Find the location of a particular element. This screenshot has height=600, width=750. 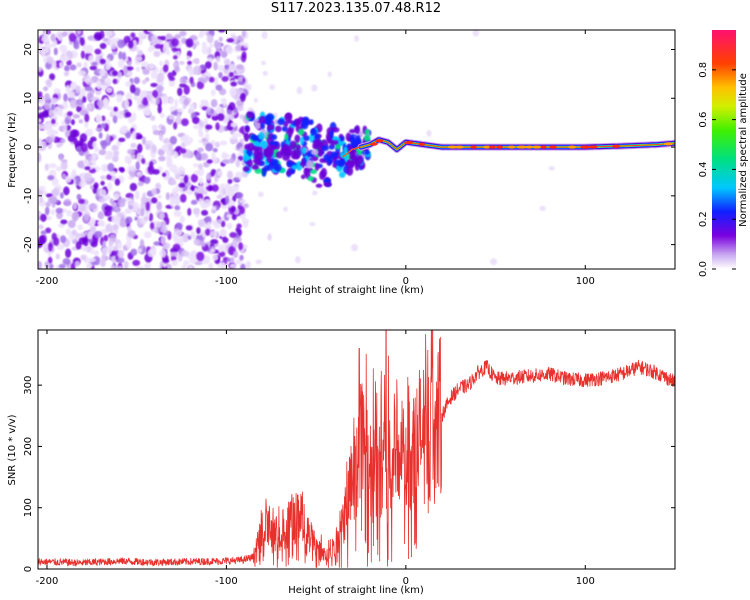

chart-title: S117.2023.135.07.48.R12 is located at coordinates (356, 8).